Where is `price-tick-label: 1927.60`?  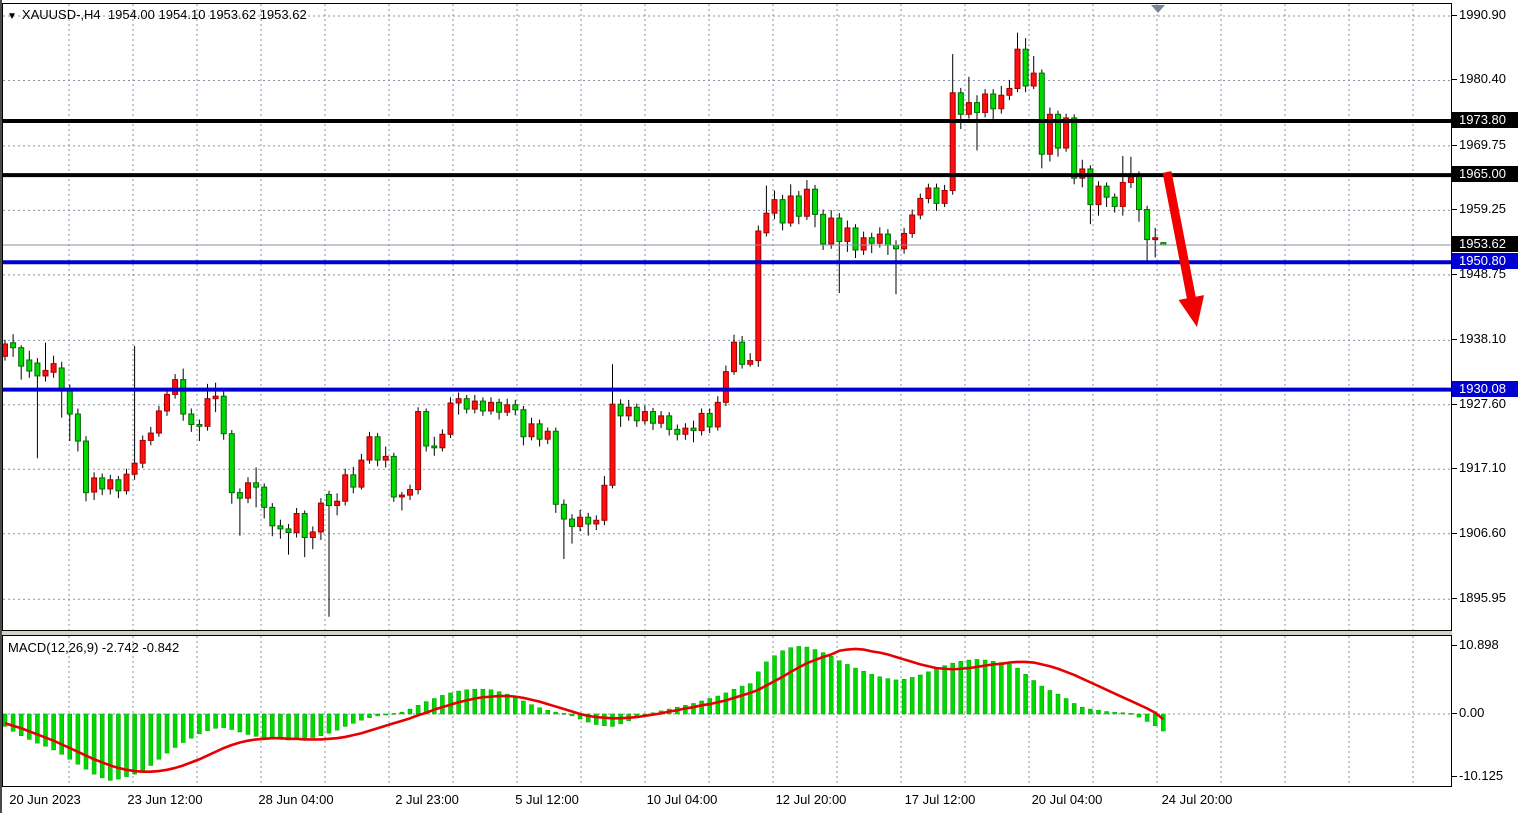 price-tick-label: 1927.60 is located at coordinates (1482, 403).